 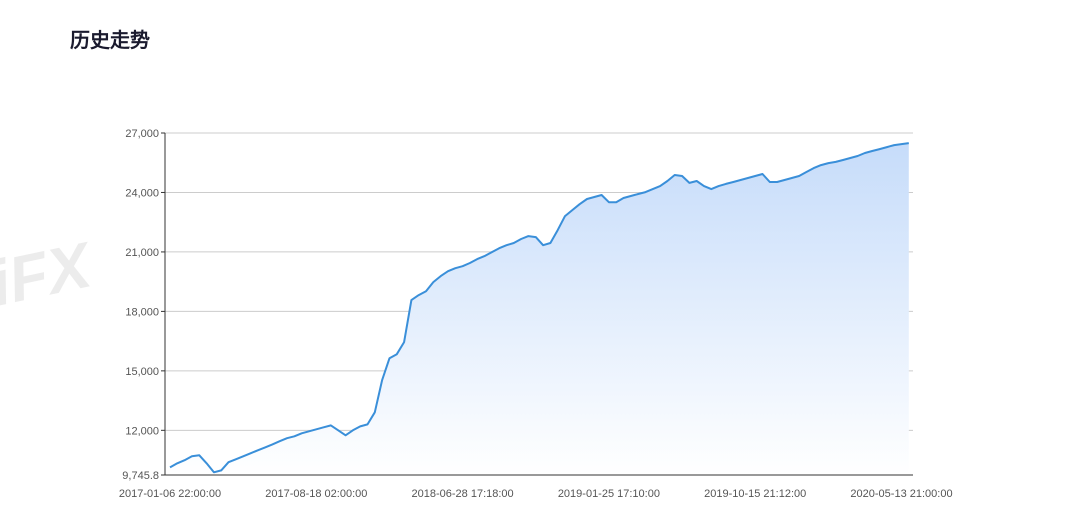 I want to click on x-tick-label: 2018-06-28 17:18:00, so click(x=463, y=494).